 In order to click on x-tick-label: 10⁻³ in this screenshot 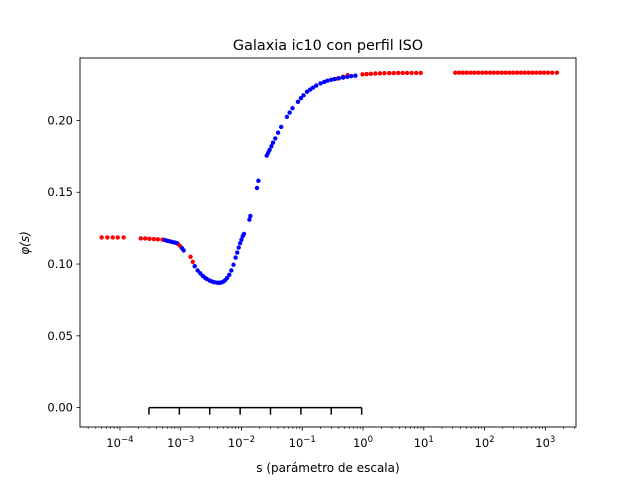, I will do `click(180, 442)`.